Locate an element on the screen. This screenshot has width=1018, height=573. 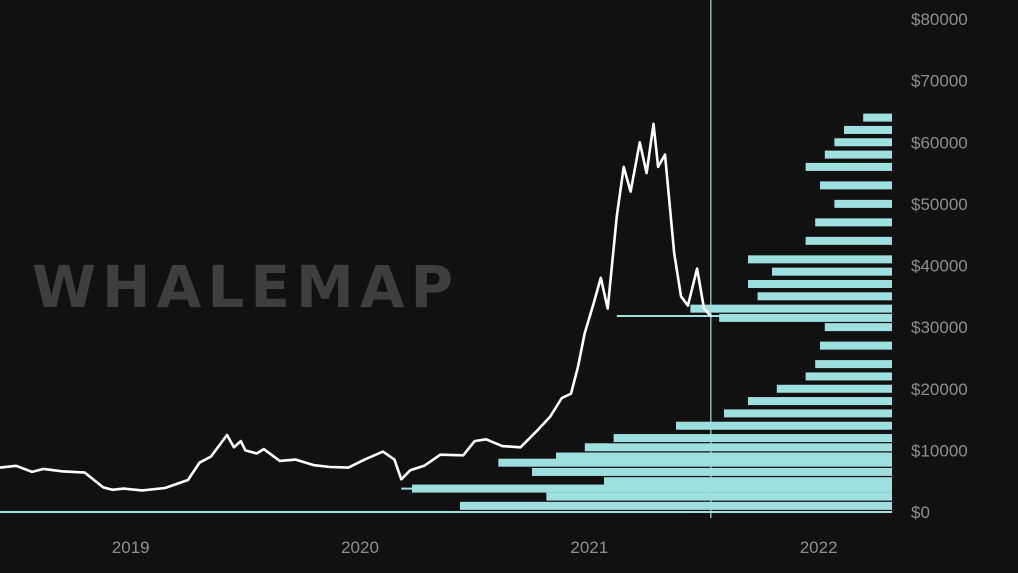
x-axis: 2019 2020 2021 2022 is located at coordinates (475, 547).